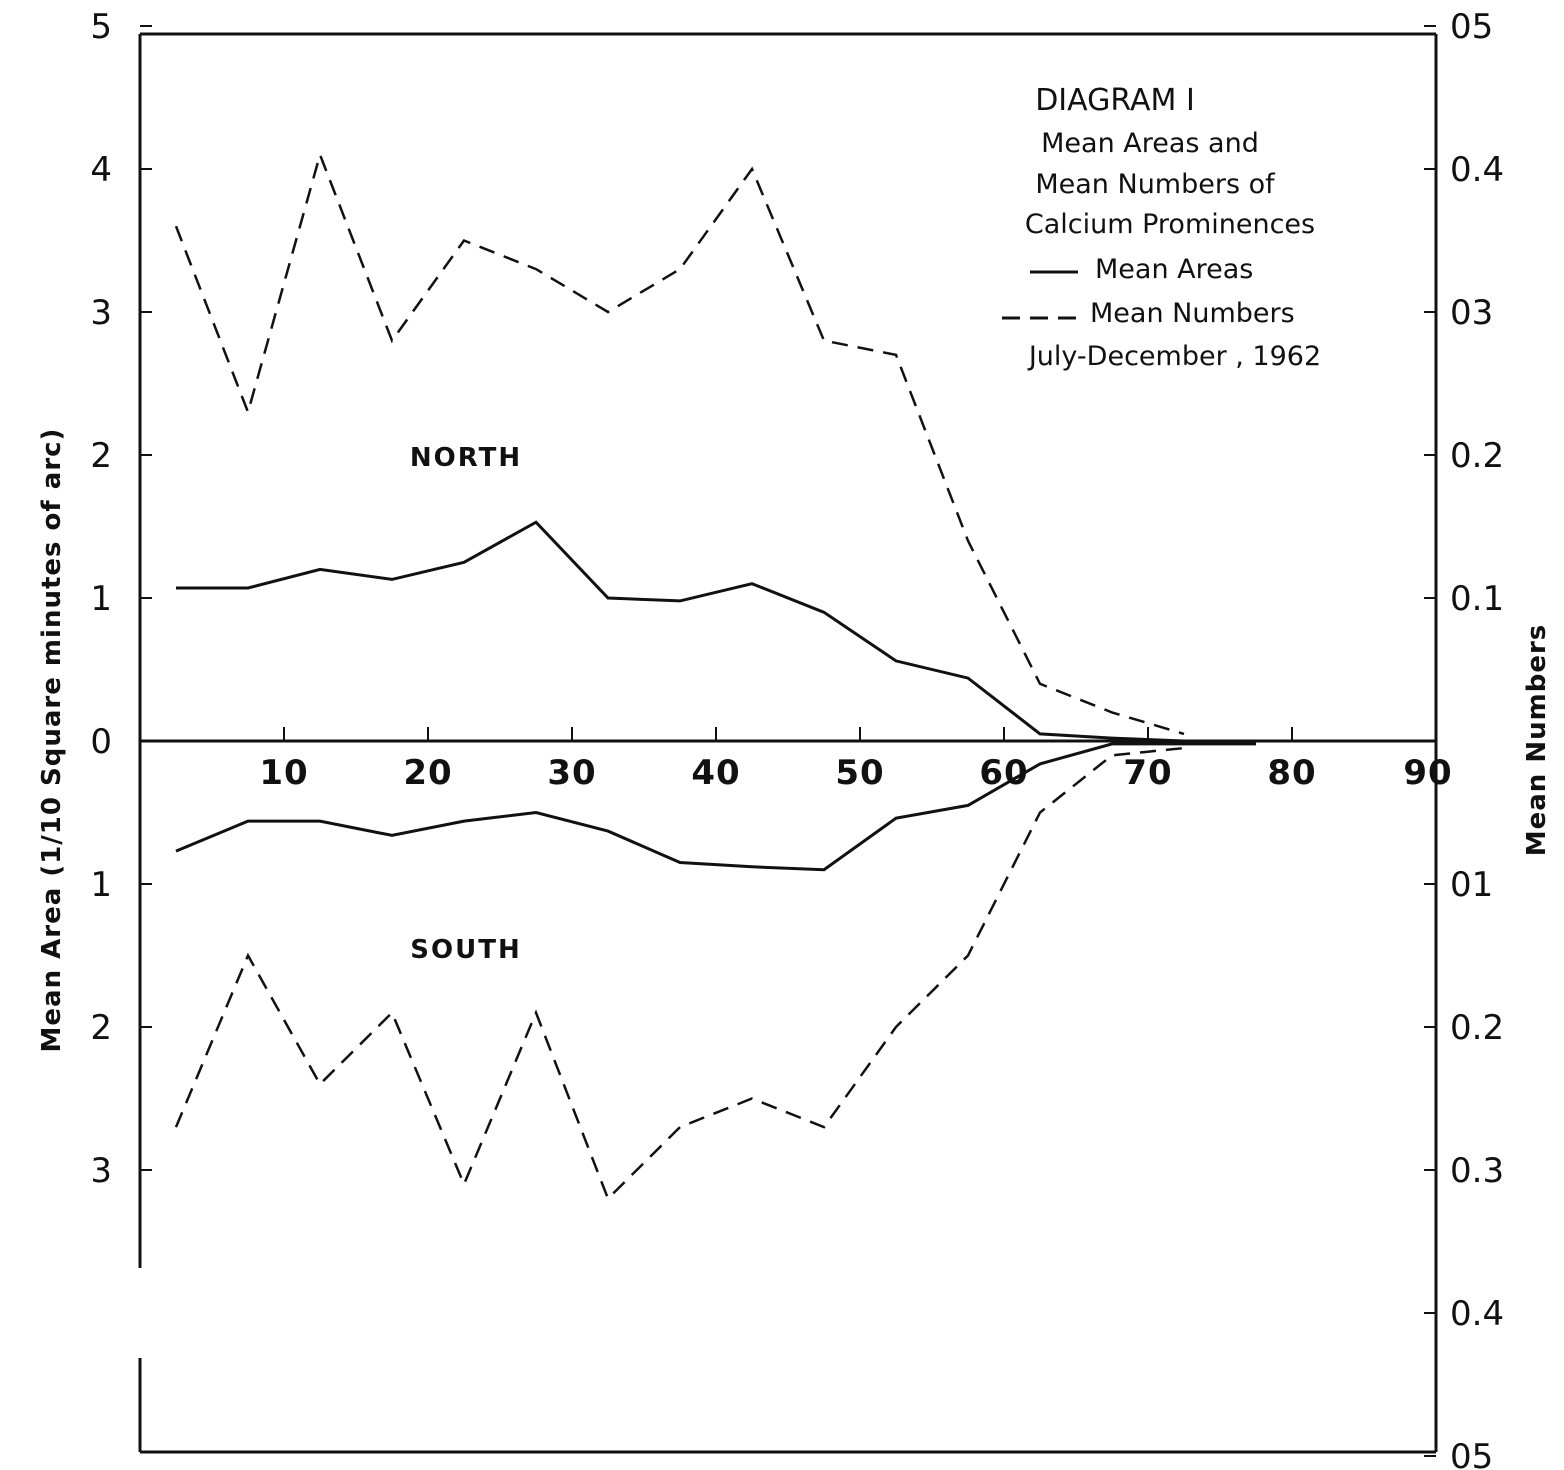 This screenshot has height=1470, width=1564. Describe the element at coordinates (1291, 773) in the screenshot. I see `x-tick-label: 80` at that location.